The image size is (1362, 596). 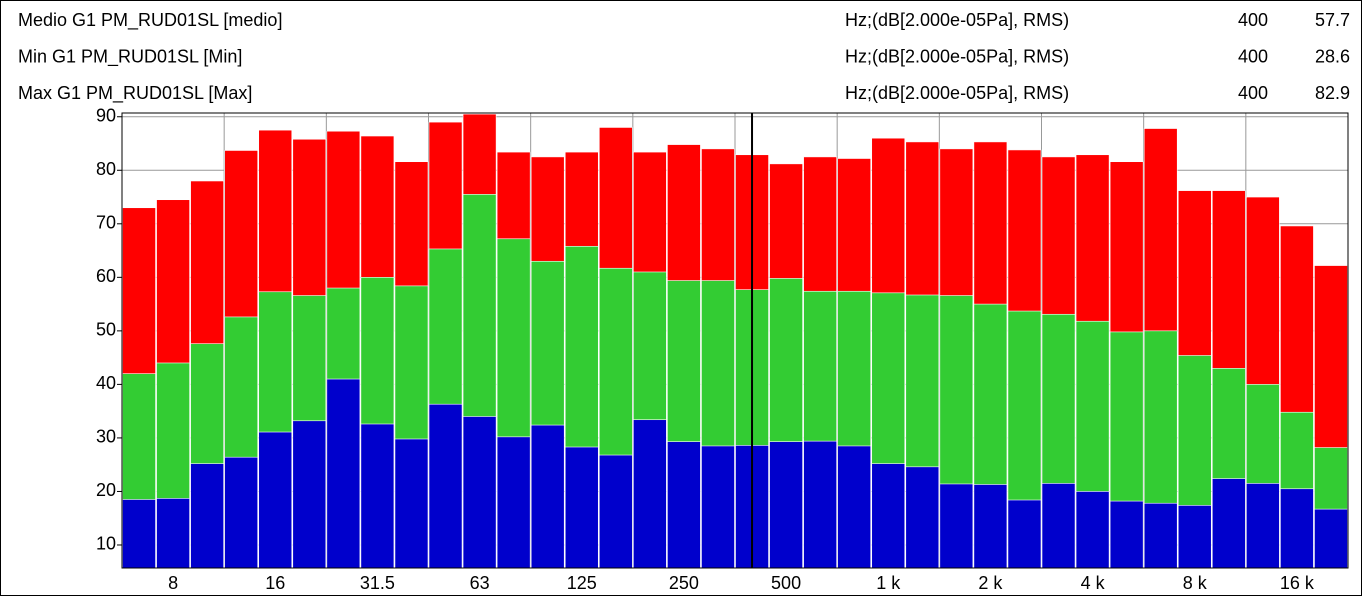 I want to click on x-tick-label: 16, so click(x=275, y=583).